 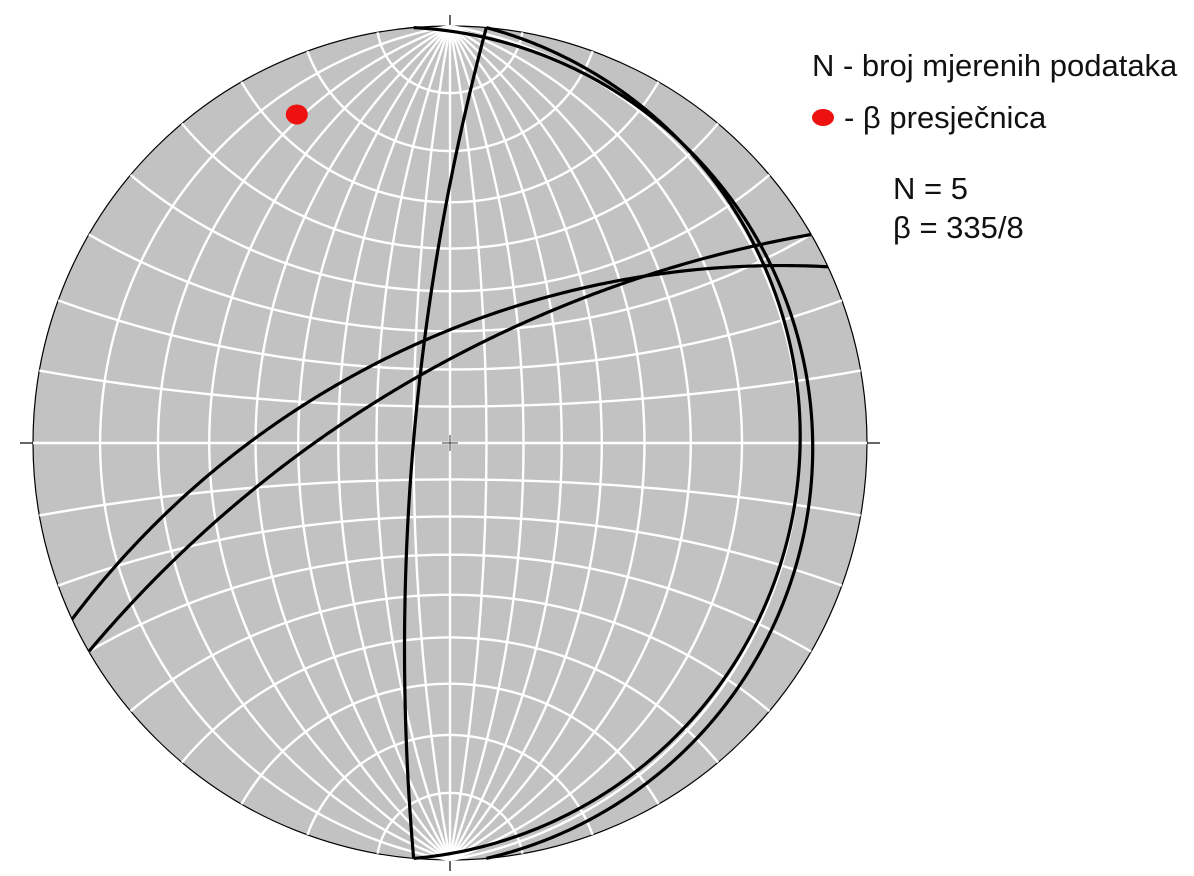 I want to click on stat-beta: β = 335/8, so click(x=958, y=227).